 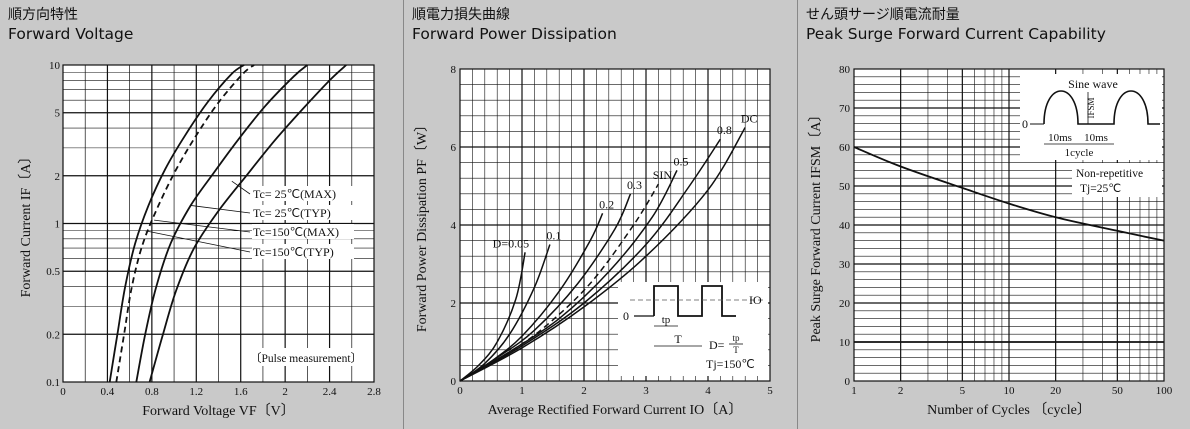 I want to click on legend-label: Tc= 25℃(TYP), so click(x=292, y=213).